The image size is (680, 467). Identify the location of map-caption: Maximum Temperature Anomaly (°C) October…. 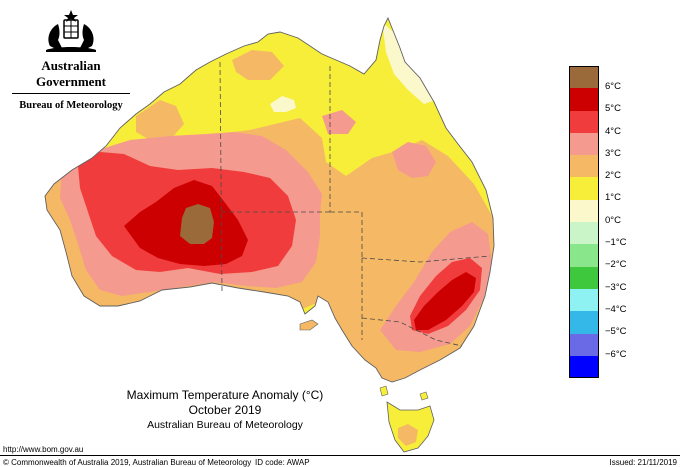
(225, 410).